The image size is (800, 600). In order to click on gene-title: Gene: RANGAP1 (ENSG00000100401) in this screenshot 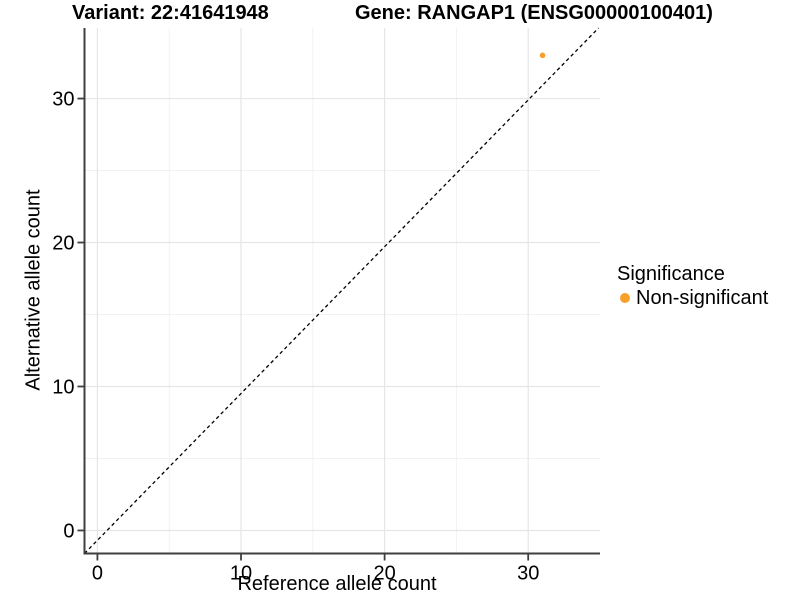, I will do `click(534, 13)`.